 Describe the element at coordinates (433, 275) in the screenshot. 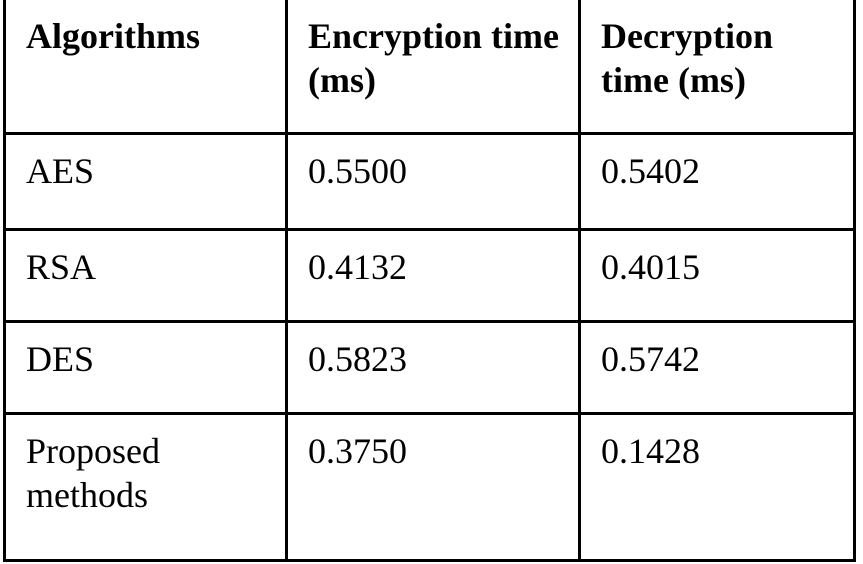

I see `cell-encryption: 0.4132` at that location.